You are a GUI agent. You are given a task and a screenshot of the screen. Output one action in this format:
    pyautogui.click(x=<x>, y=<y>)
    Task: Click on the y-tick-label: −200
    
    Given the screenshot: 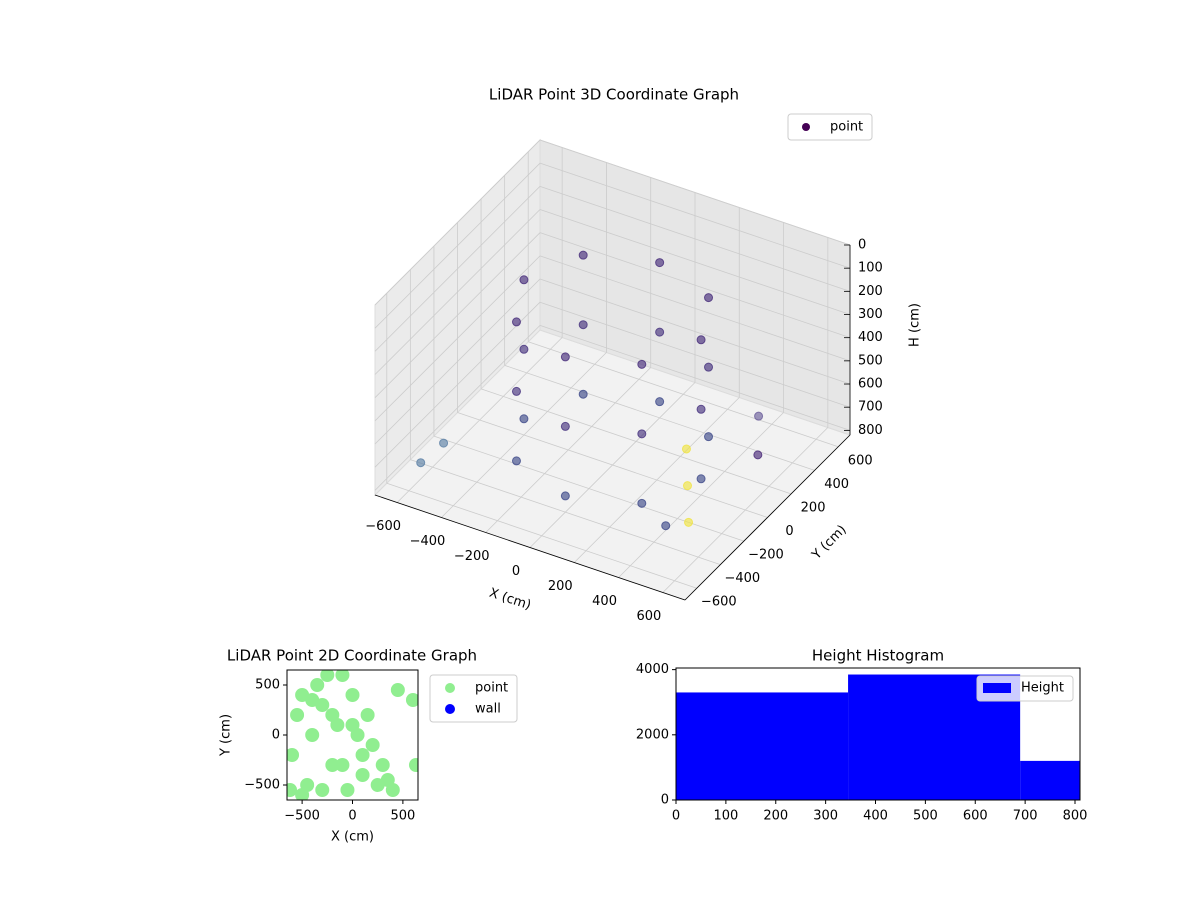 What is the action you would take?
    pyautogui.click(x=766, y=555)
    